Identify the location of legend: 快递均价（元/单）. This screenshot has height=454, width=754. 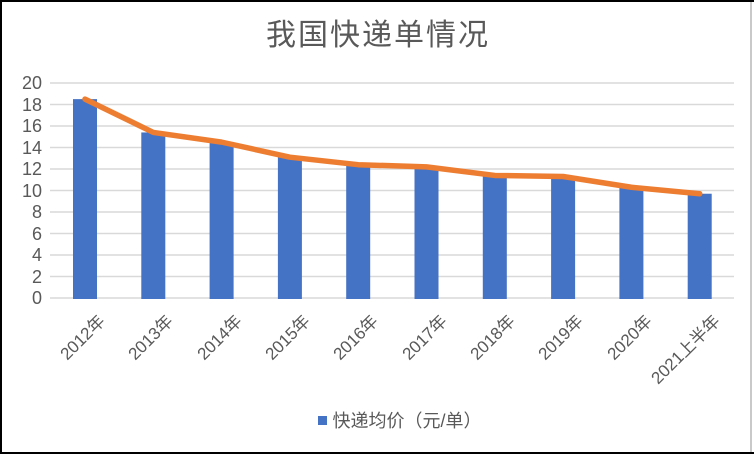
(378, 420).